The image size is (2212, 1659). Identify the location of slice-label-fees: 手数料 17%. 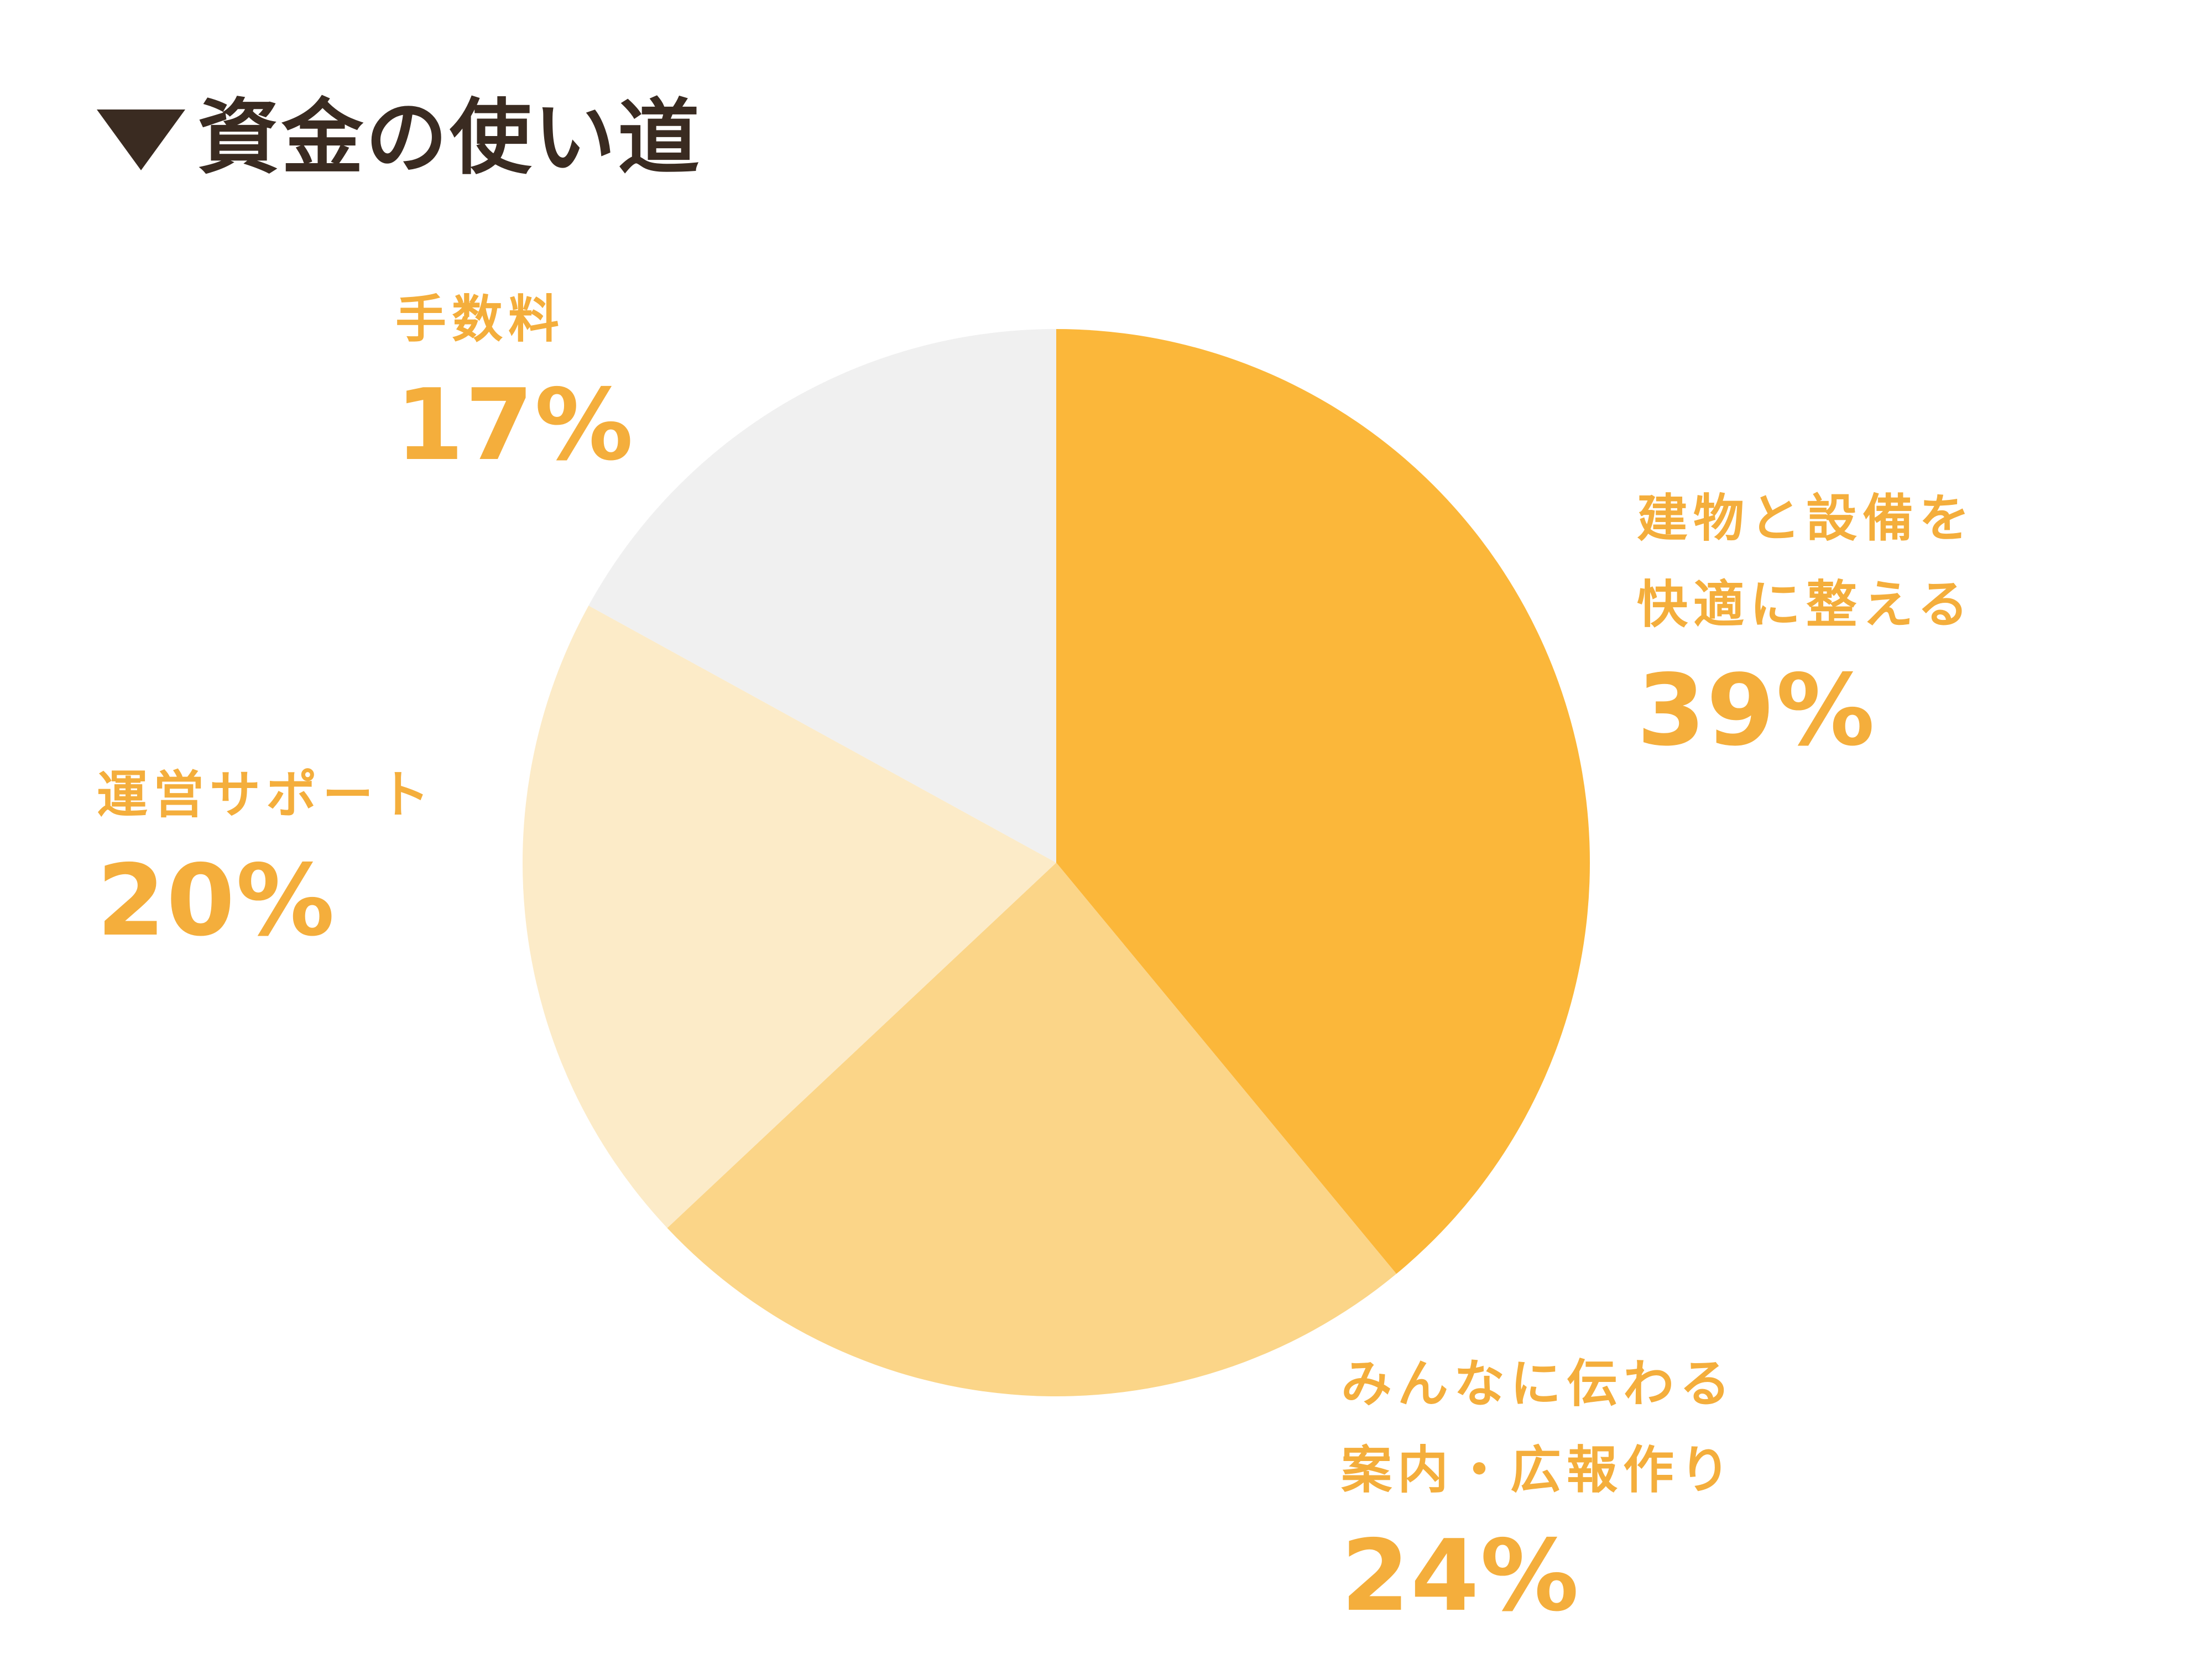
(514, 375).